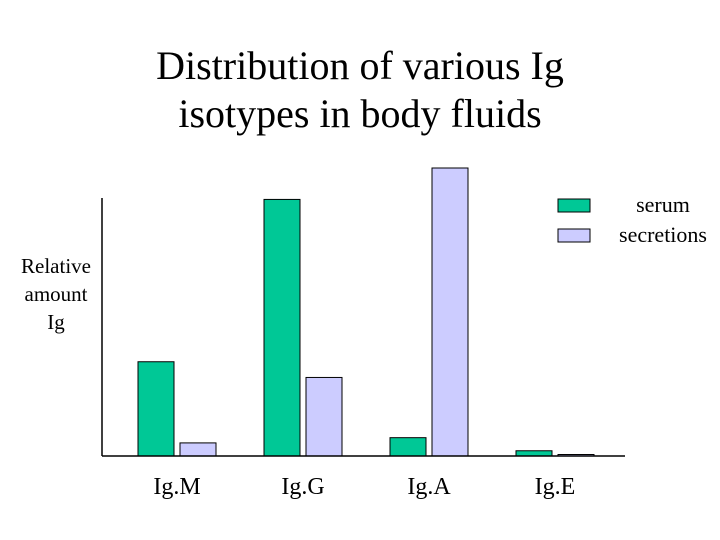 The width and height of the screenshot is (720, 540). What do you see at coordinates (663, 234) in the screenshot?
I see `legend-label-secretions: secretions` at bounding box center [663, 234].